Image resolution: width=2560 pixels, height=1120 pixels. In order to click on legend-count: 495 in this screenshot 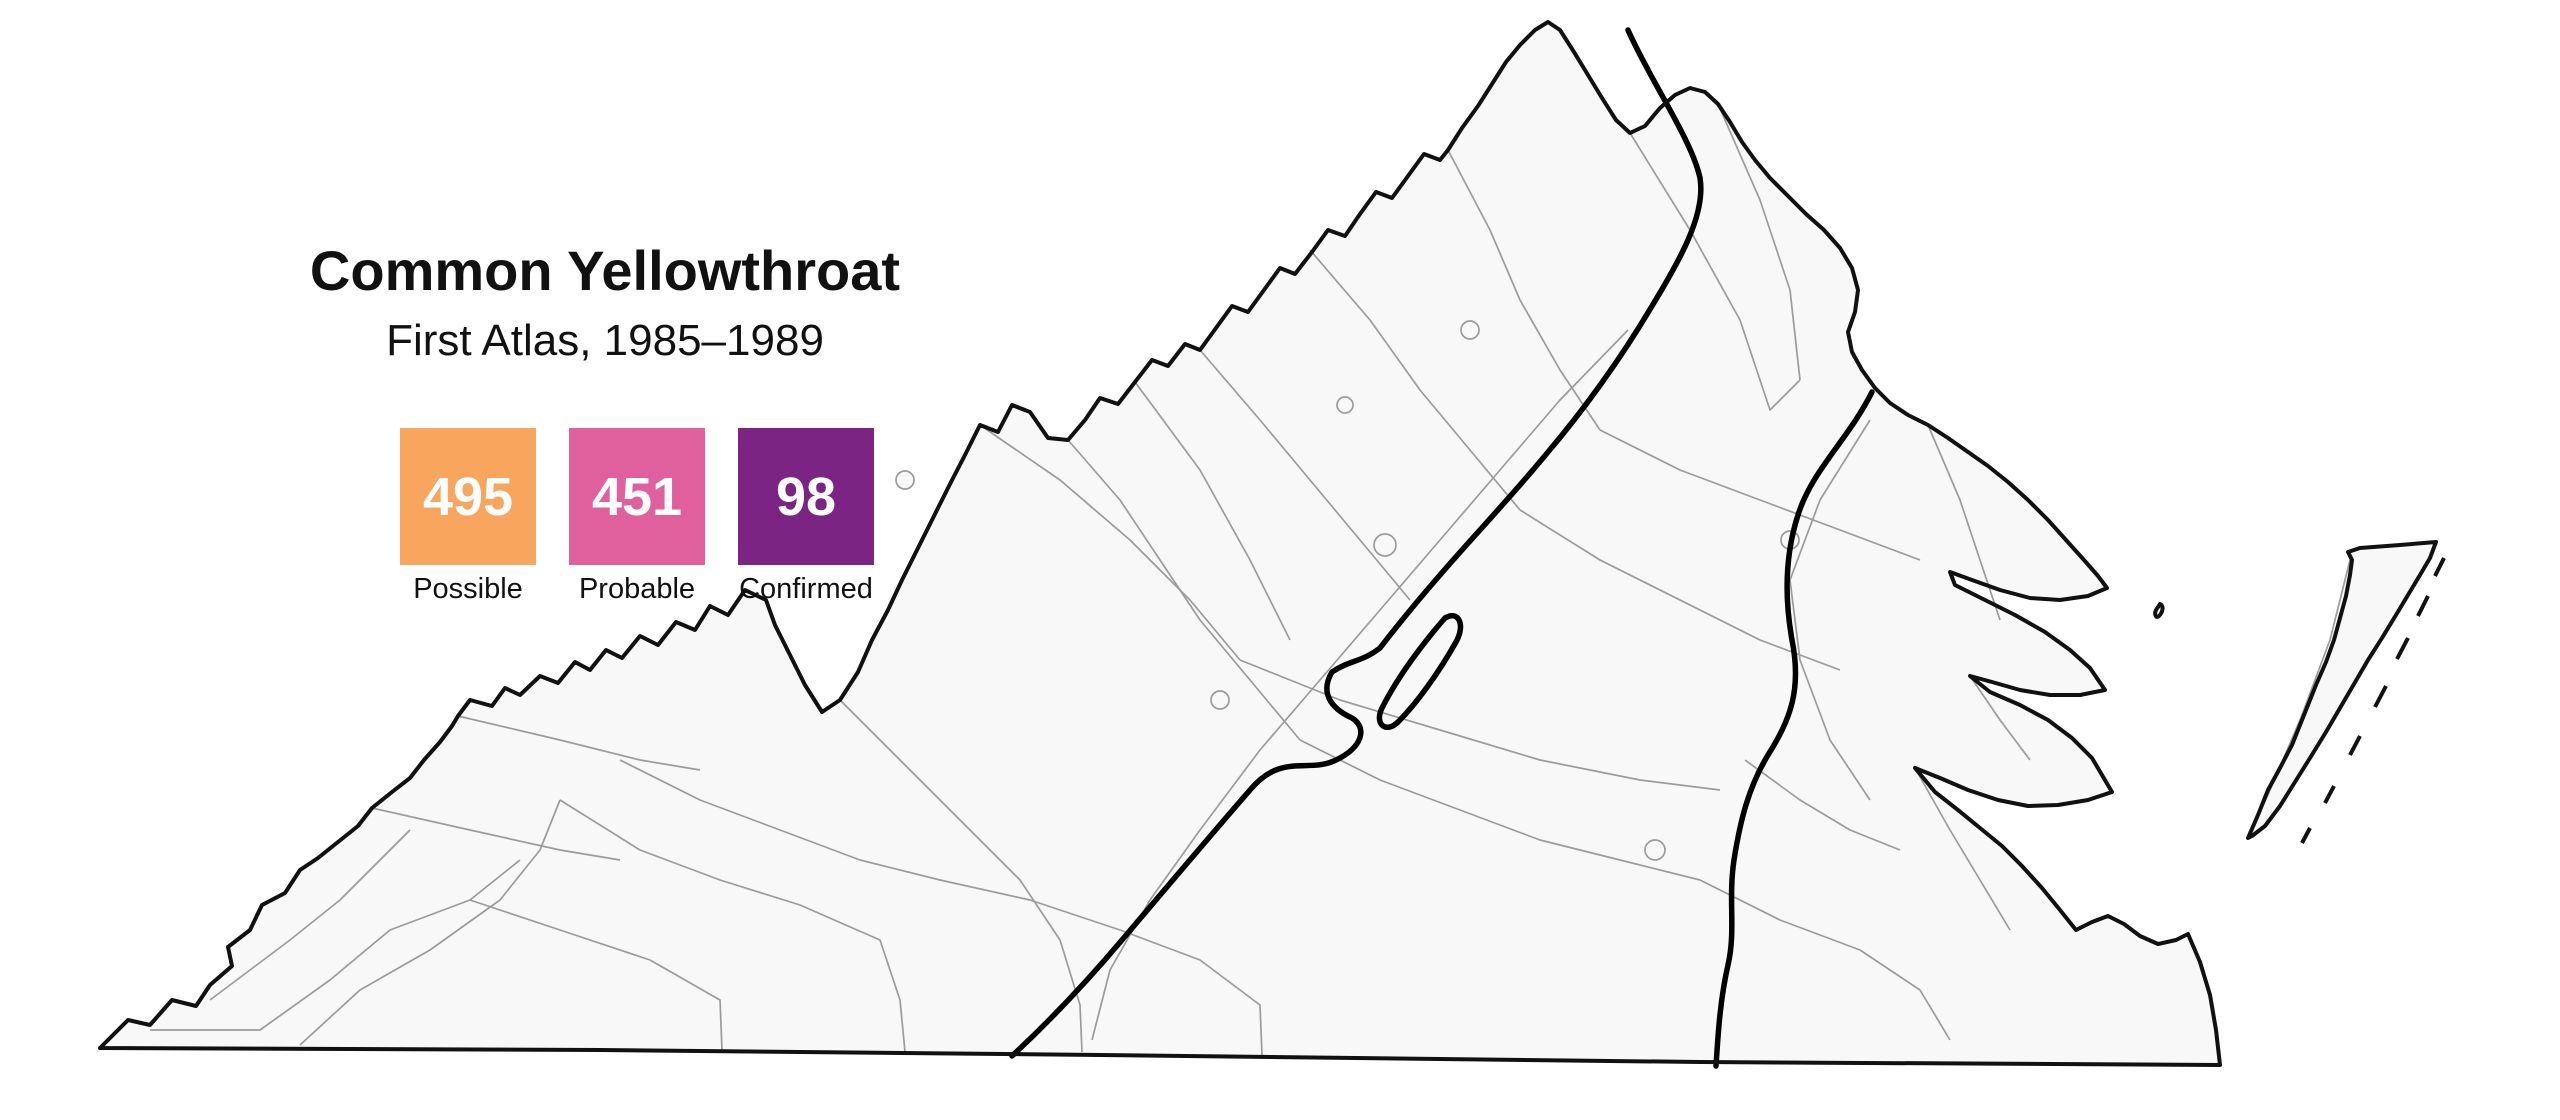, I will do `click(468, 496)`.